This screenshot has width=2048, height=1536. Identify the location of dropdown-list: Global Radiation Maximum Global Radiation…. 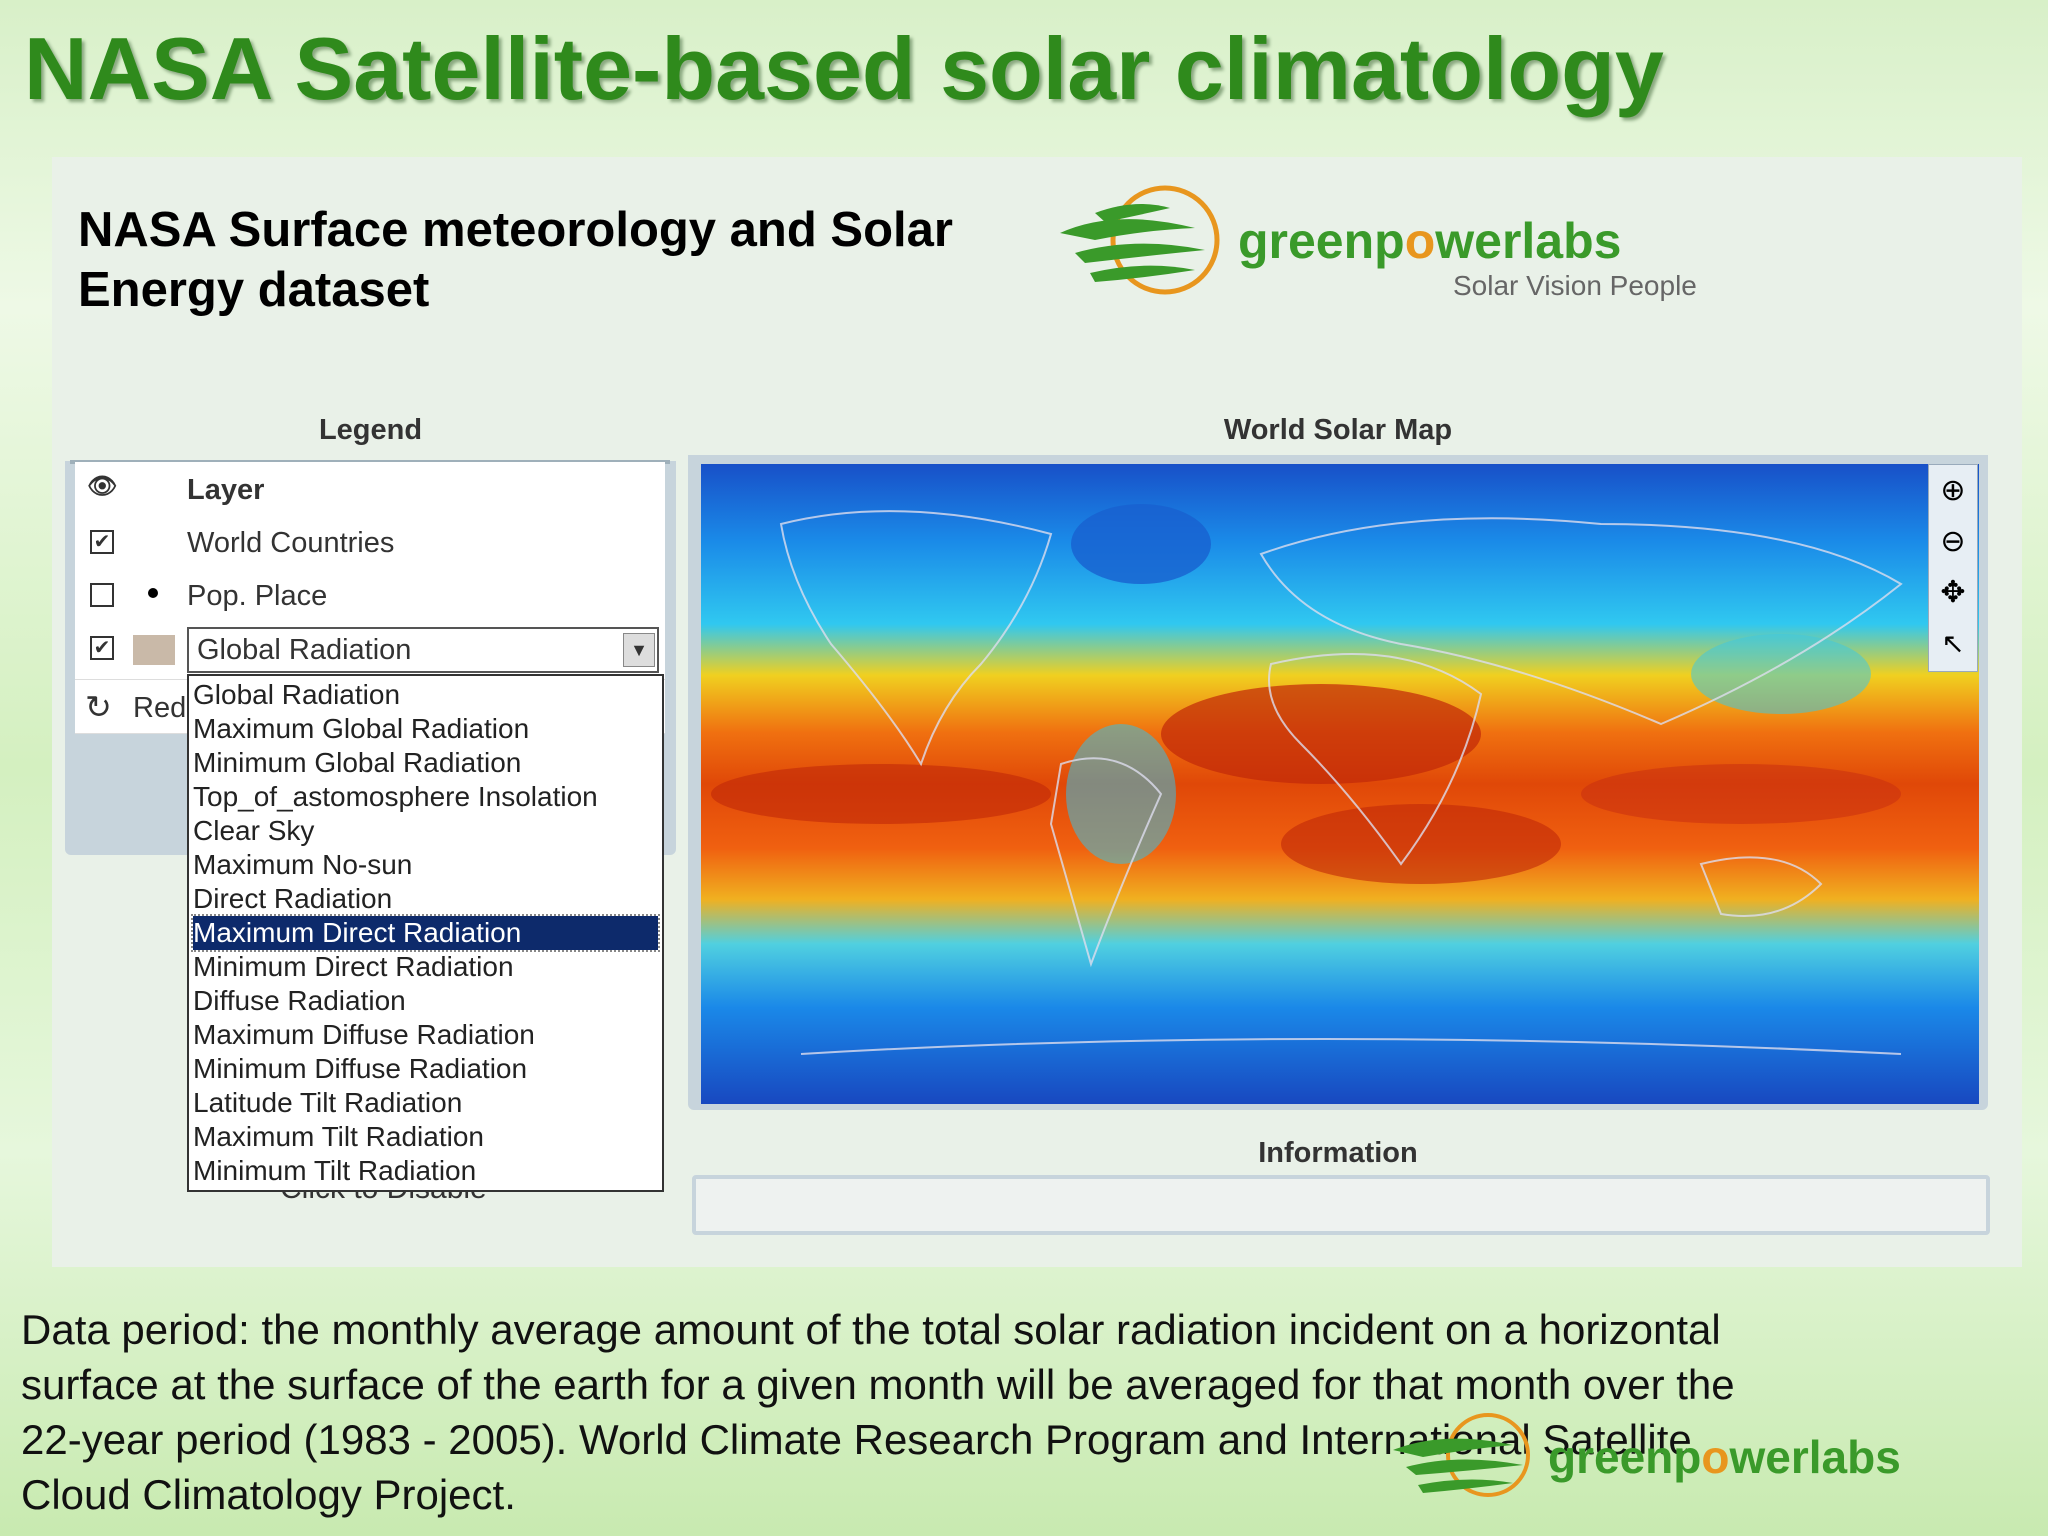
(425, 933).